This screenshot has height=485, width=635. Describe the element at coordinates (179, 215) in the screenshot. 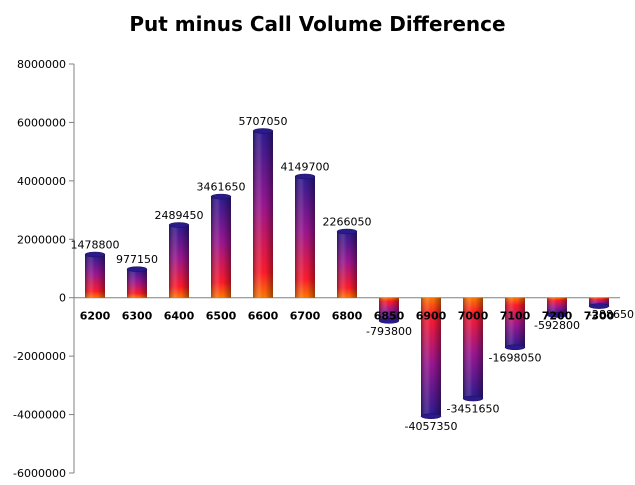

I see `data-label: 2489450` at that location.